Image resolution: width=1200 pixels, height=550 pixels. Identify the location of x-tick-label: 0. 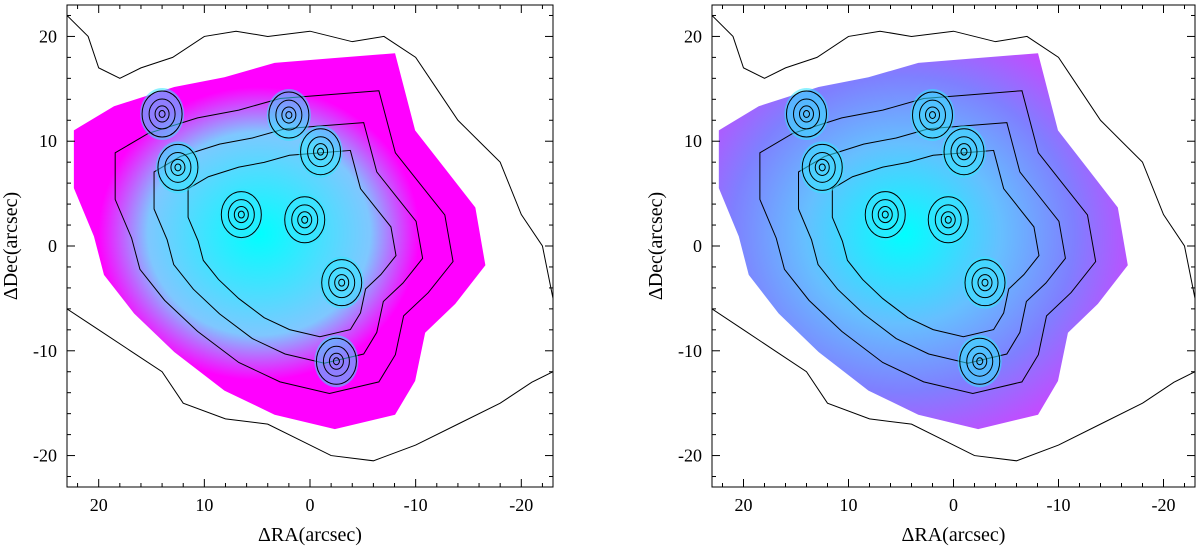
(953, 505).